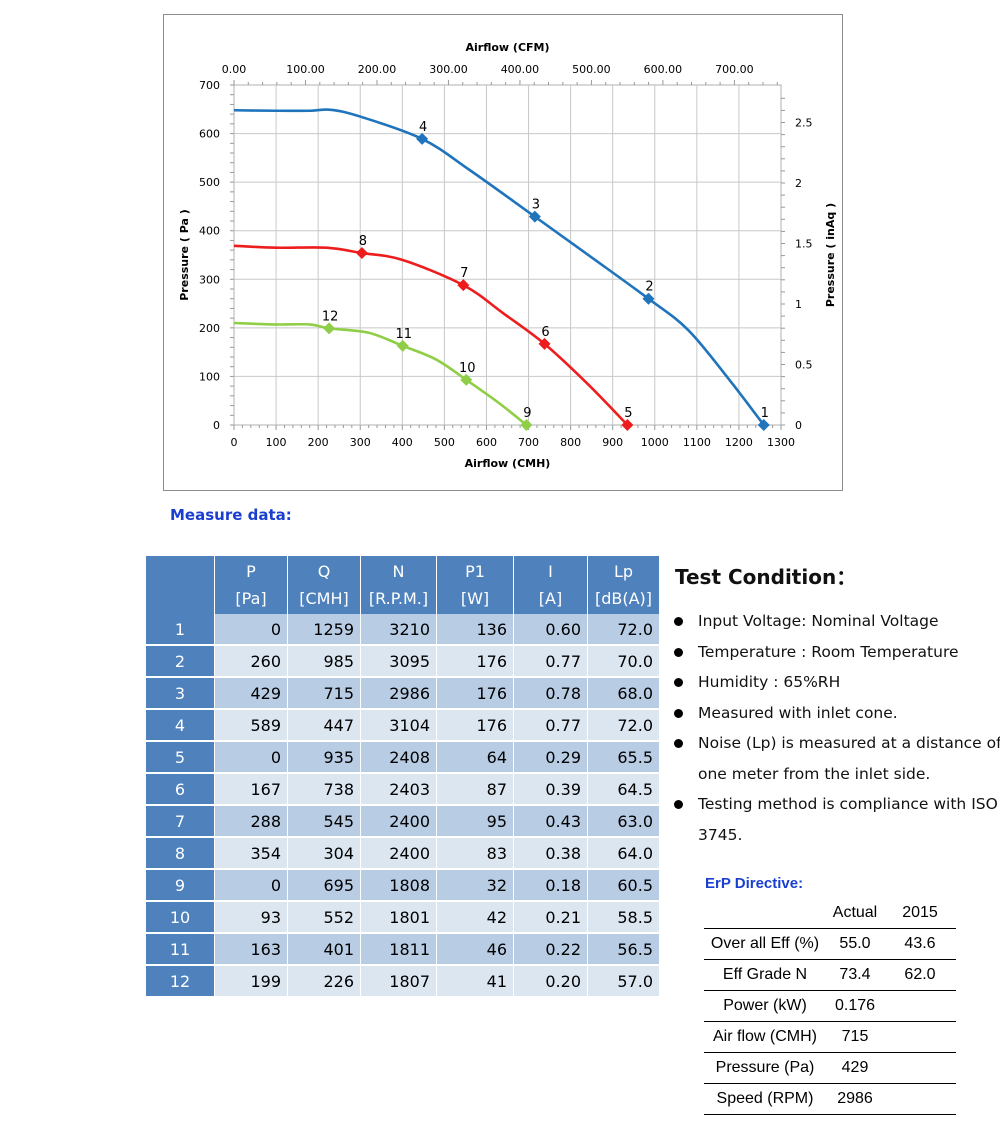 This screenshot has width=1000, height=1148. I want to click on erp-row: Over all Eff (%) 55.0 43.6, so click(830, 944).